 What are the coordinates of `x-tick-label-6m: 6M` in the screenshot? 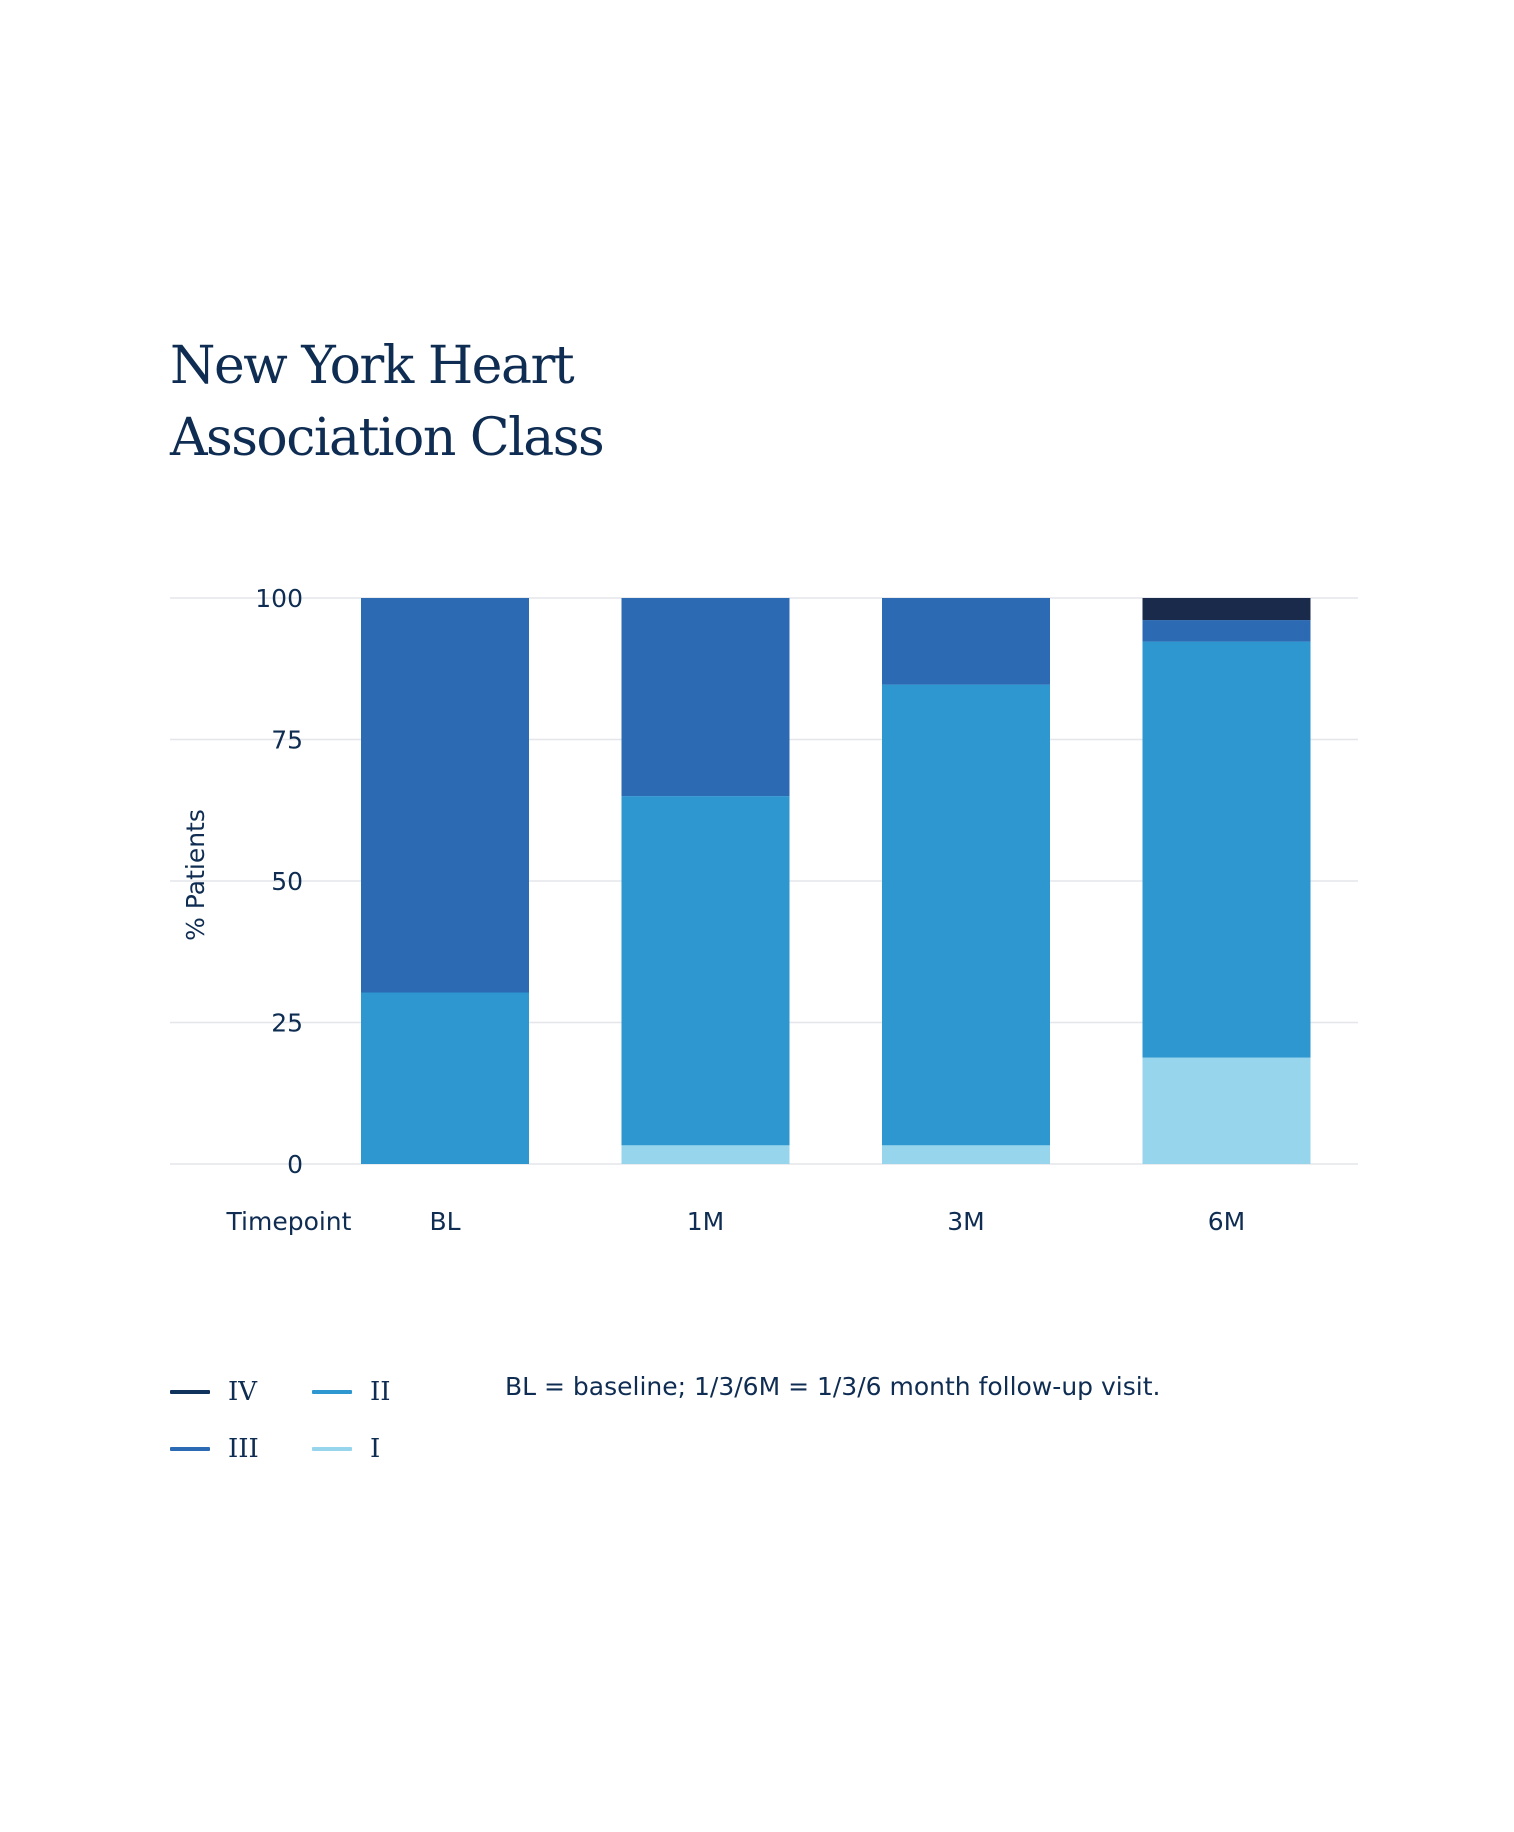 It's located at (1226, 1221).